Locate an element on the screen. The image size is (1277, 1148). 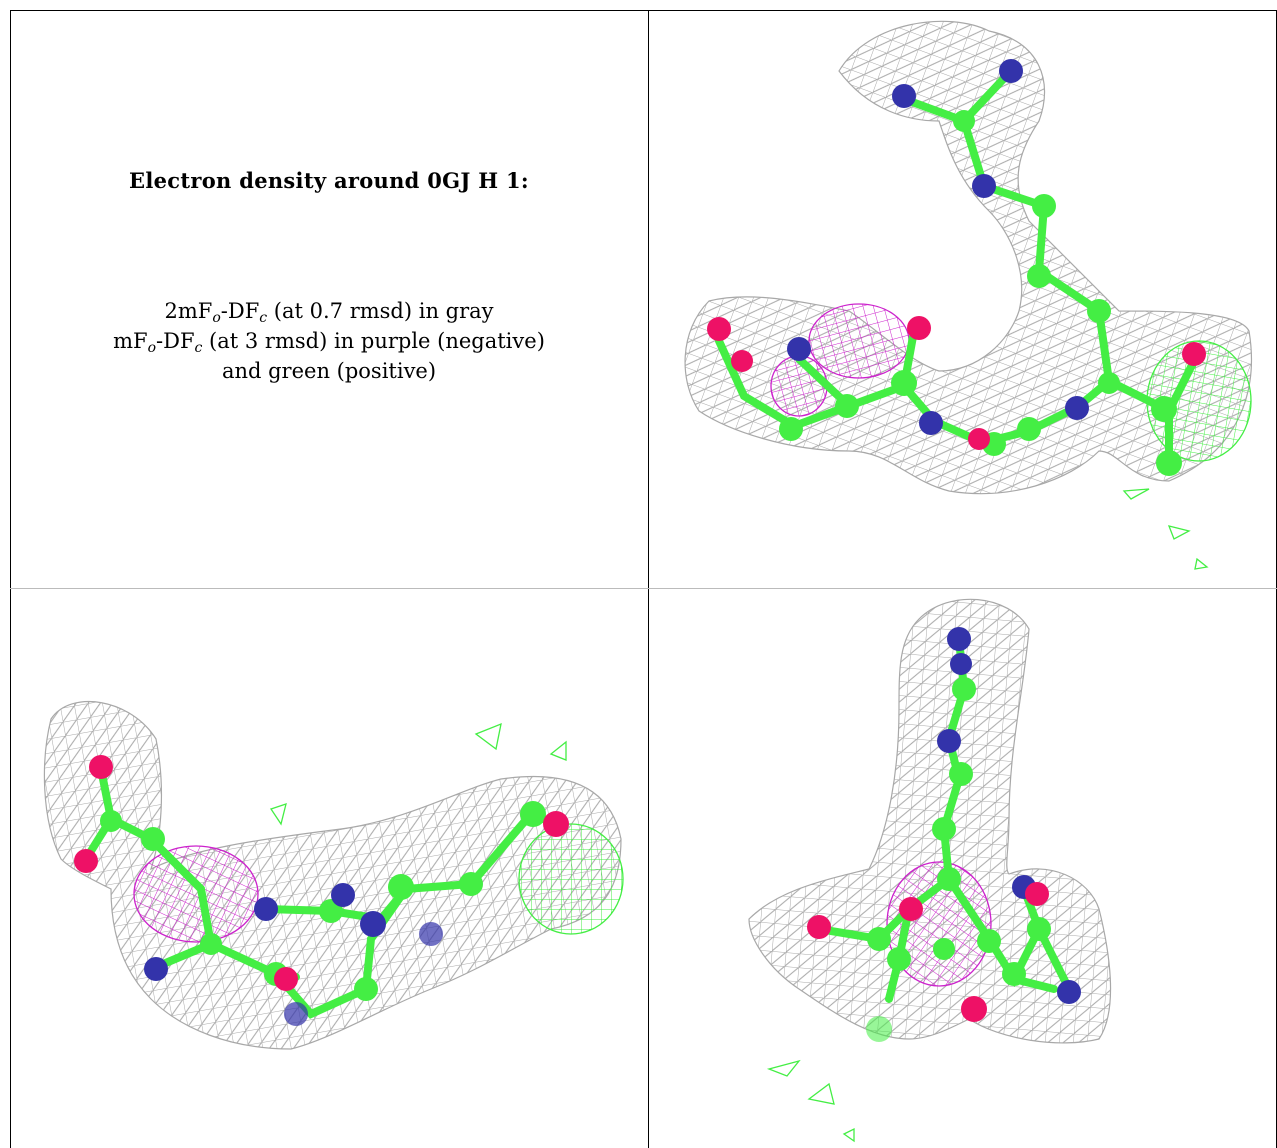
table-border-left is located at coordinates (10, 579).